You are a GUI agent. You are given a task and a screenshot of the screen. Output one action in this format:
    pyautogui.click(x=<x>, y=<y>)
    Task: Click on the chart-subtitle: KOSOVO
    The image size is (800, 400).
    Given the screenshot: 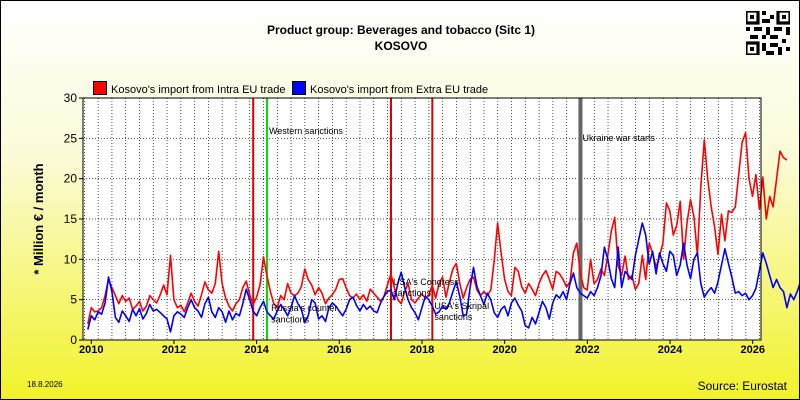 What is the action you would take?
    pyautogui.click(x=401, y=46)
    